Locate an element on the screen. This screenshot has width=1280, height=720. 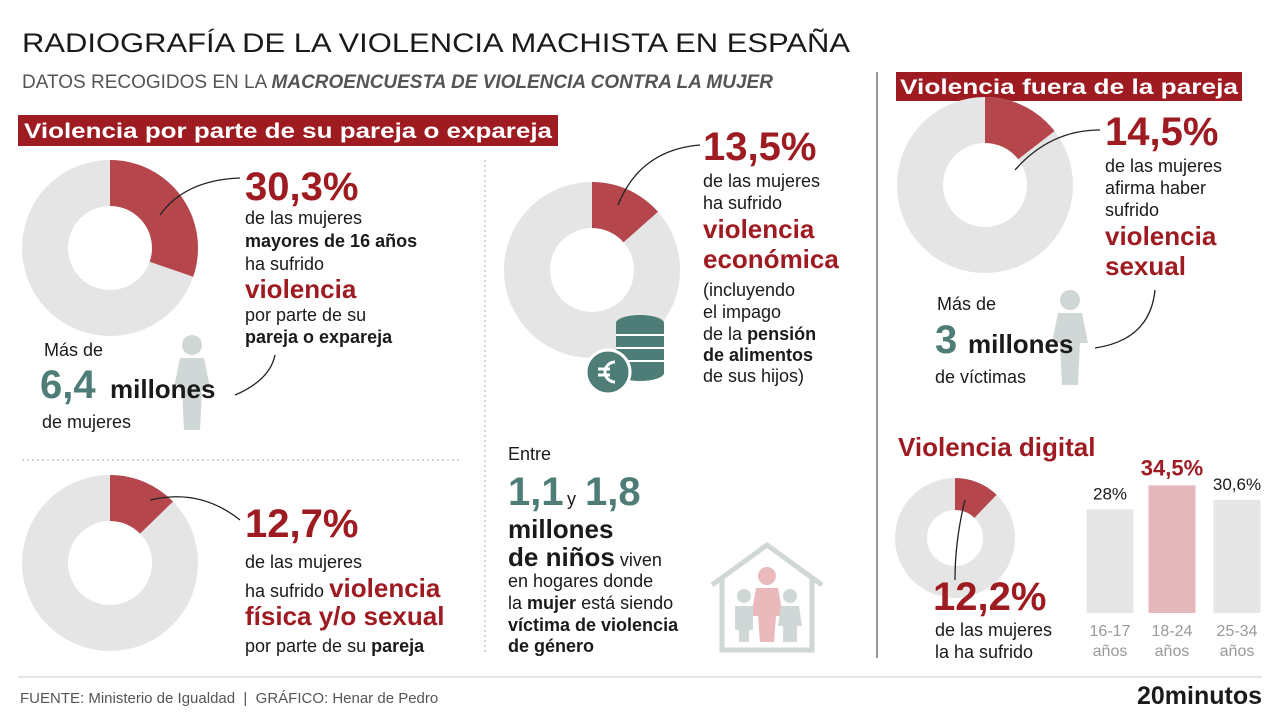
children-text: viven is located at coordinates (641, 560).